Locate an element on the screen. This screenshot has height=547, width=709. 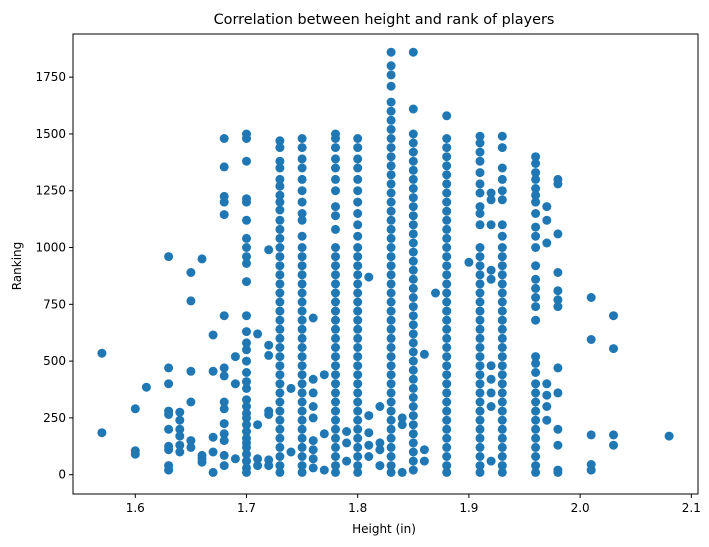
x-axis-label: Height (in) is located at coordinates (384, 529).